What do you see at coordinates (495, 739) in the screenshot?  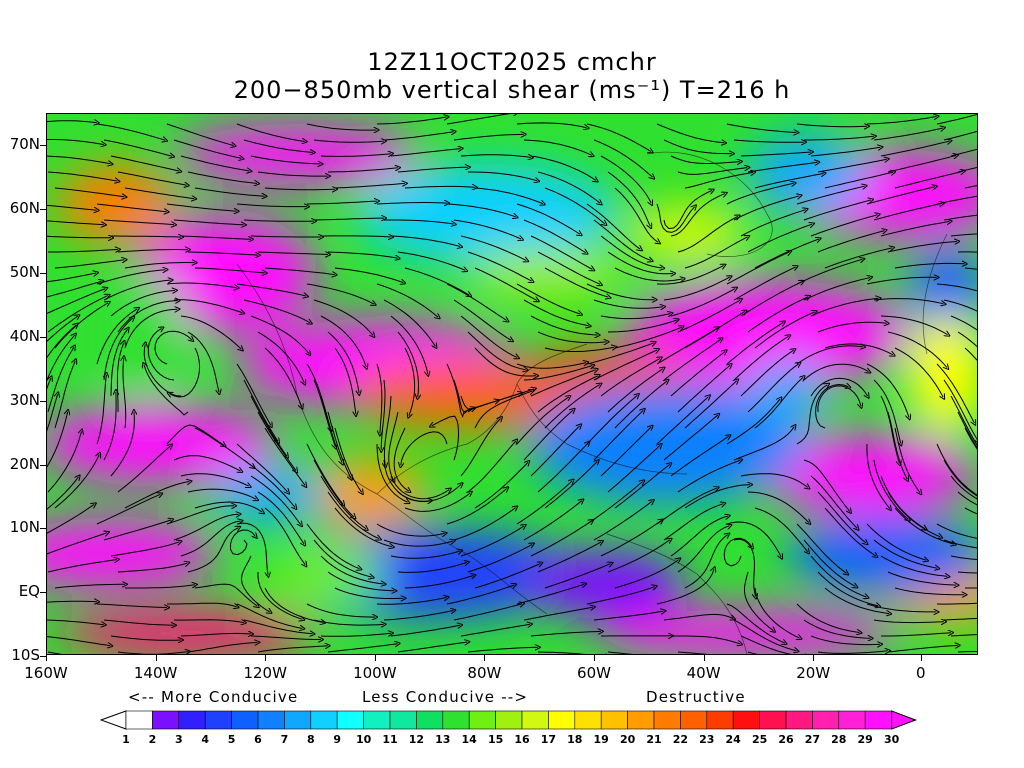 I see `colorbar-label: 15` at bounding box center [495, 739].